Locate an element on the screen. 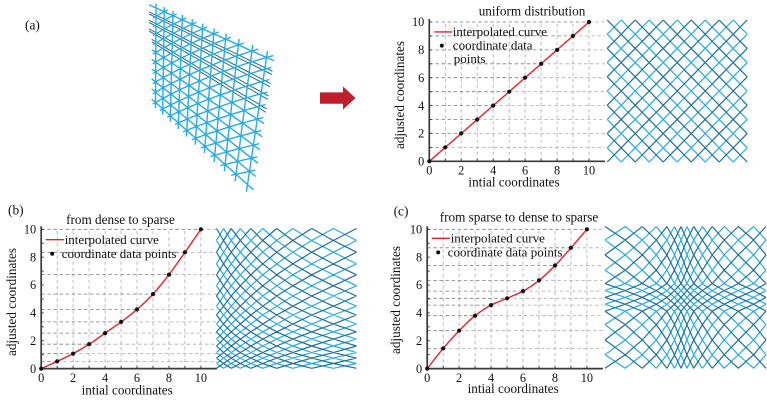 The image size is (767, 403). svg-text: coordinate data is located at coordinates (493, 45).